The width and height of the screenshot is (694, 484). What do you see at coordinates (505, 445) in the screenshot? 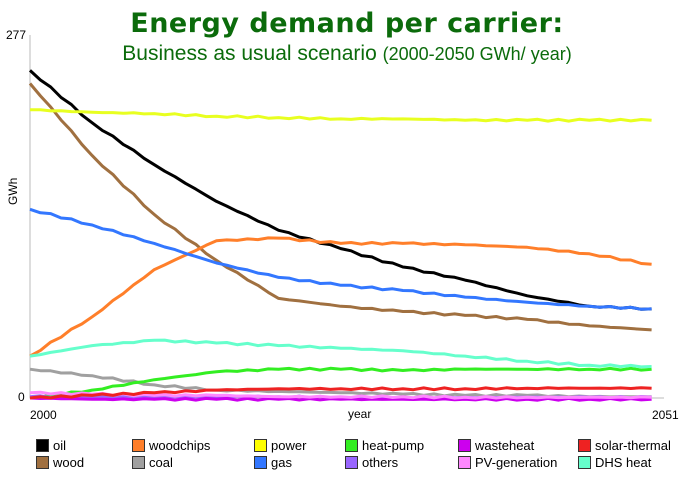
I see `legend-label: wasteheat` at bounding box center [505, 445].